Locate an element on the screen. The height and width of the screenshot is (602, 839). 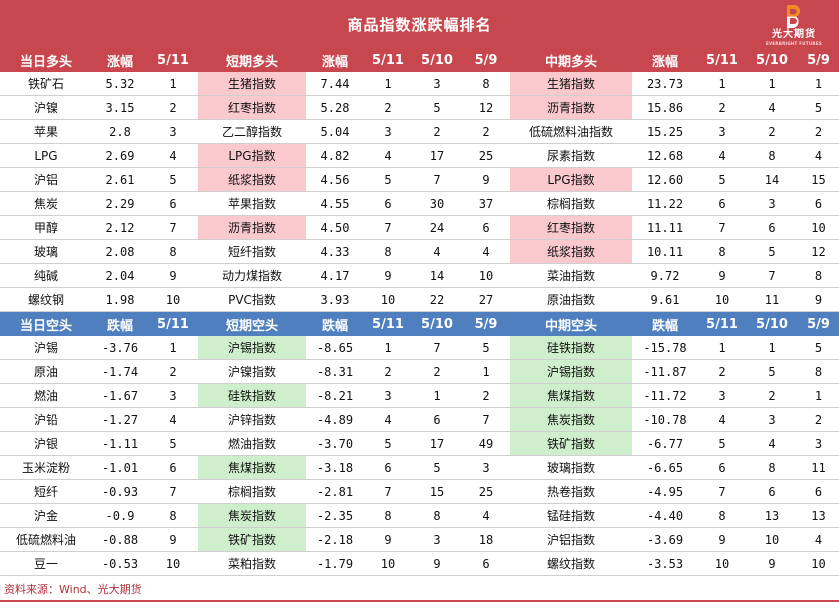
table-row: 沪铅 -1.27 4 沪锌指数 -4.89 4 6 7 焦炭指数 -10.78 4 3 2 is located at coordinates (419, 419).